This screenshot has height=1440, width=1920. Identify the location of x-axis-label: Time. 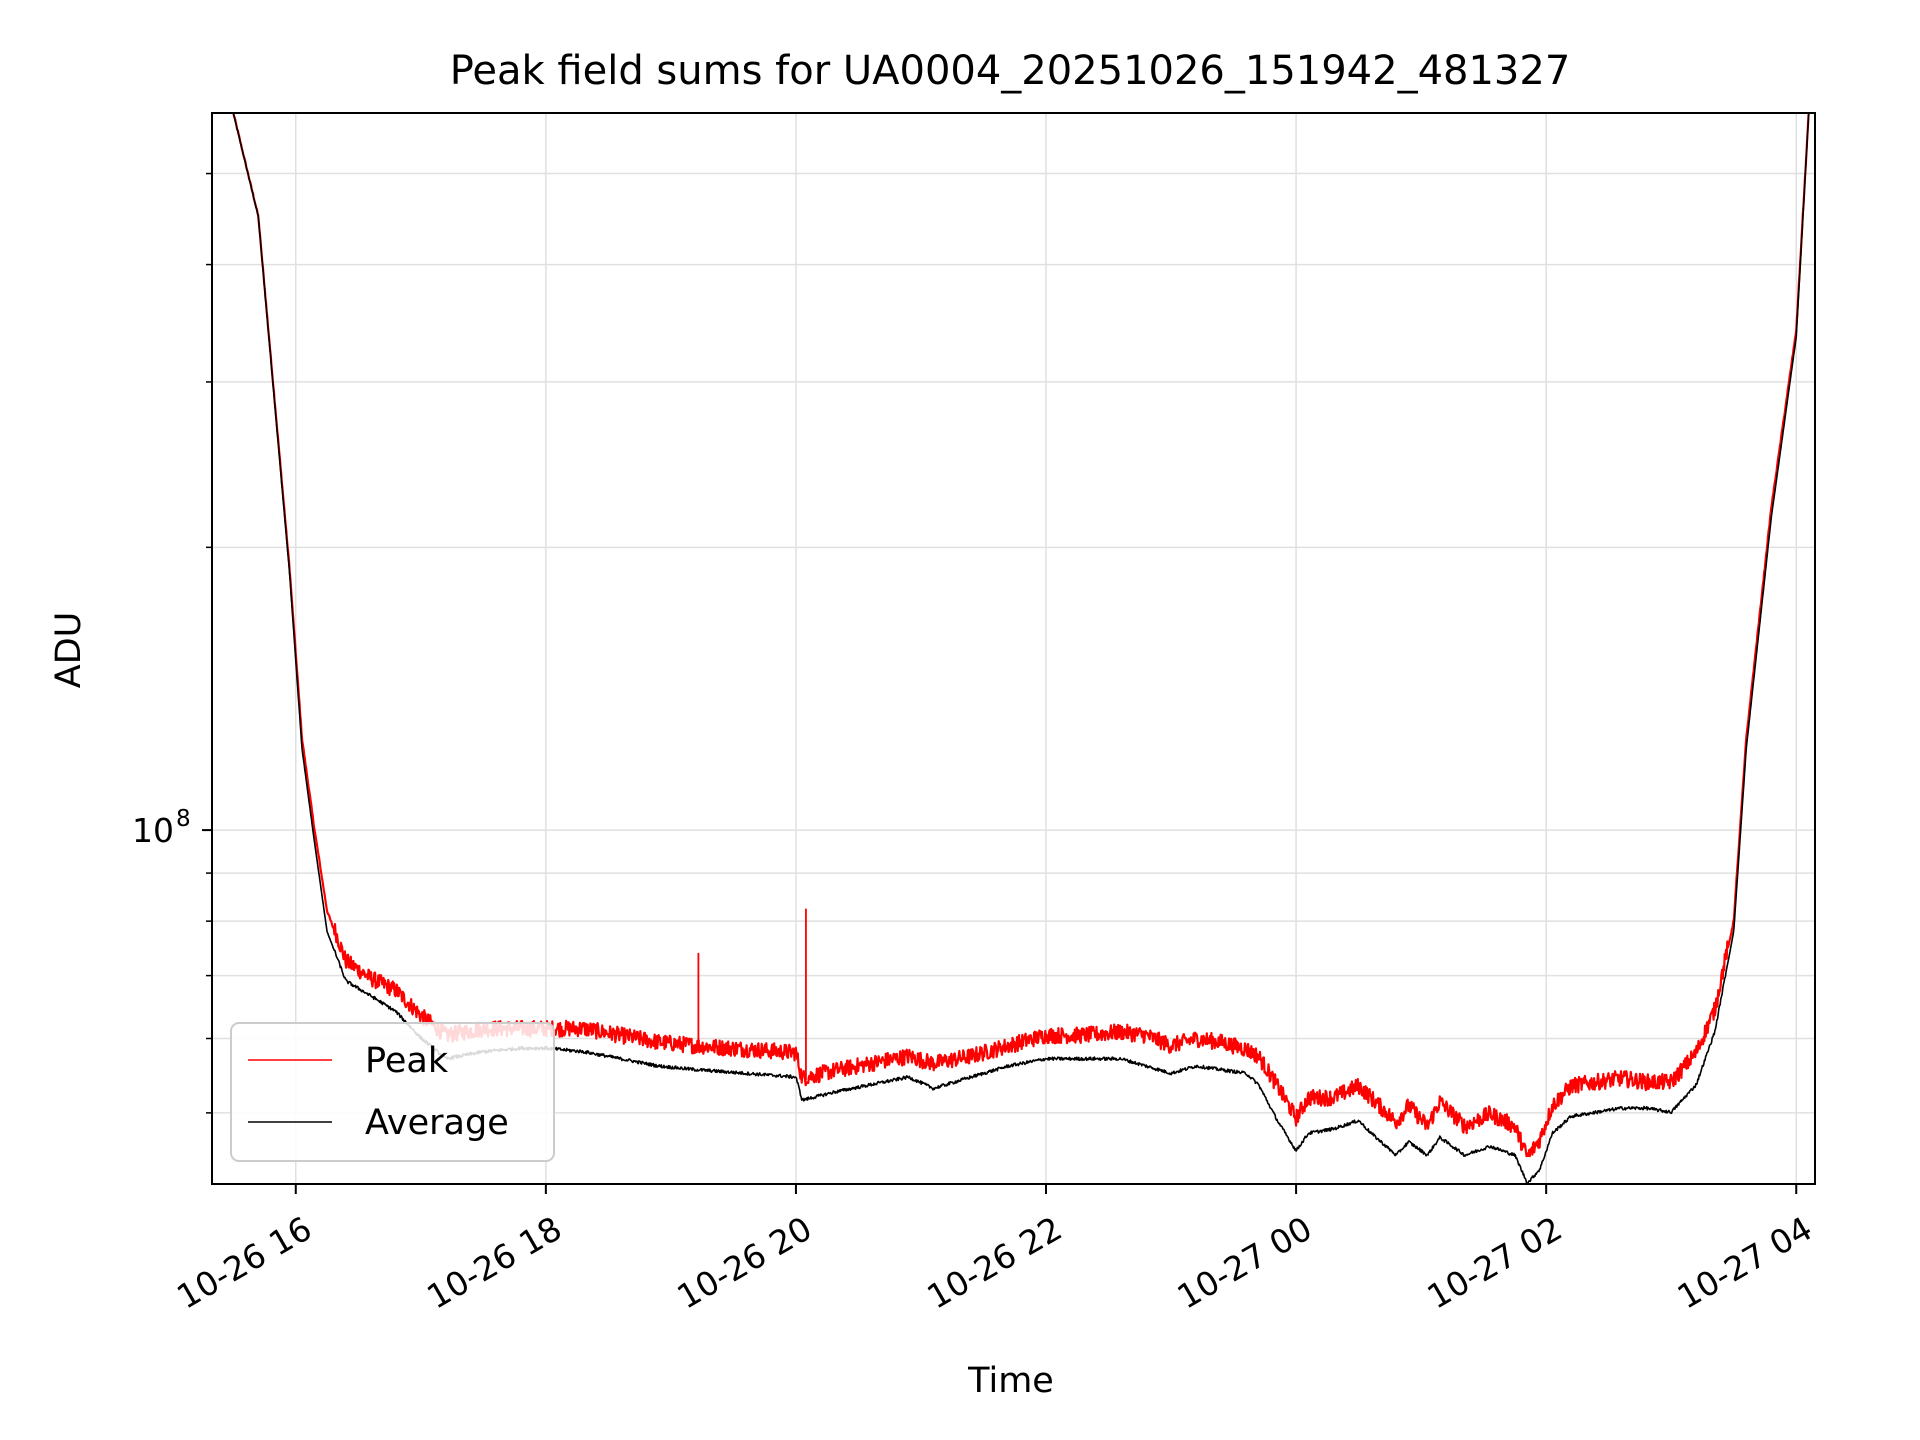
(1010, 1381).